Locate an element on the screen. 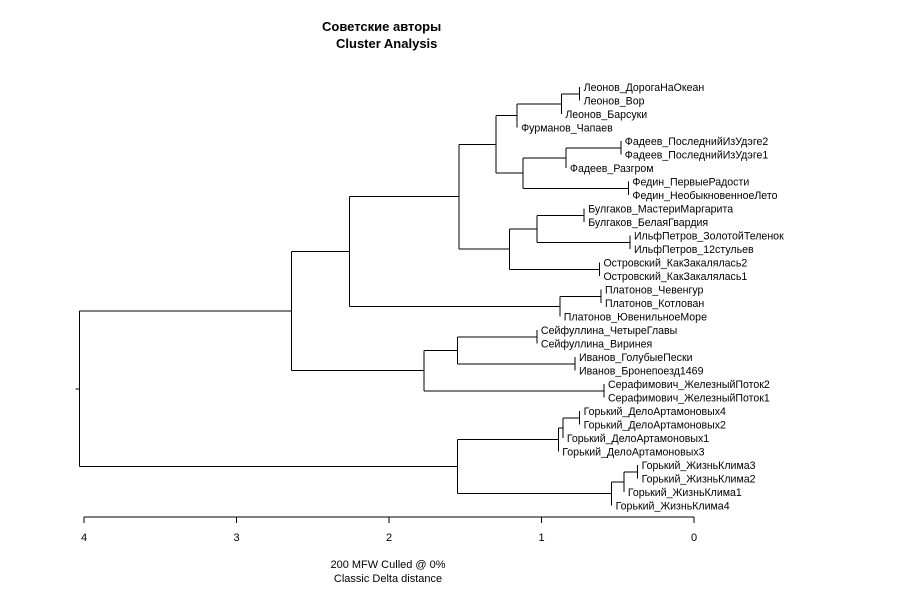 Image resolution: width=922 pixels, height=594 pixels. leaf-label: Горький_ДелоАртамоновых3 is located at coordinates (633, 453).